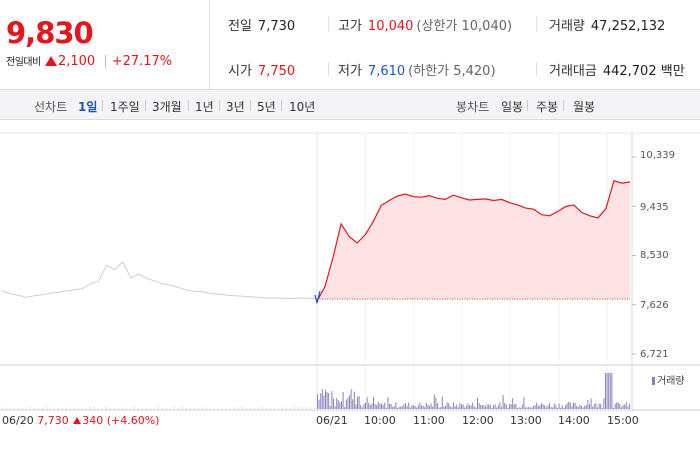 The height and width of the screenshot is (450, 700). I want to click on period-1y: 1년, so click(204, 107).